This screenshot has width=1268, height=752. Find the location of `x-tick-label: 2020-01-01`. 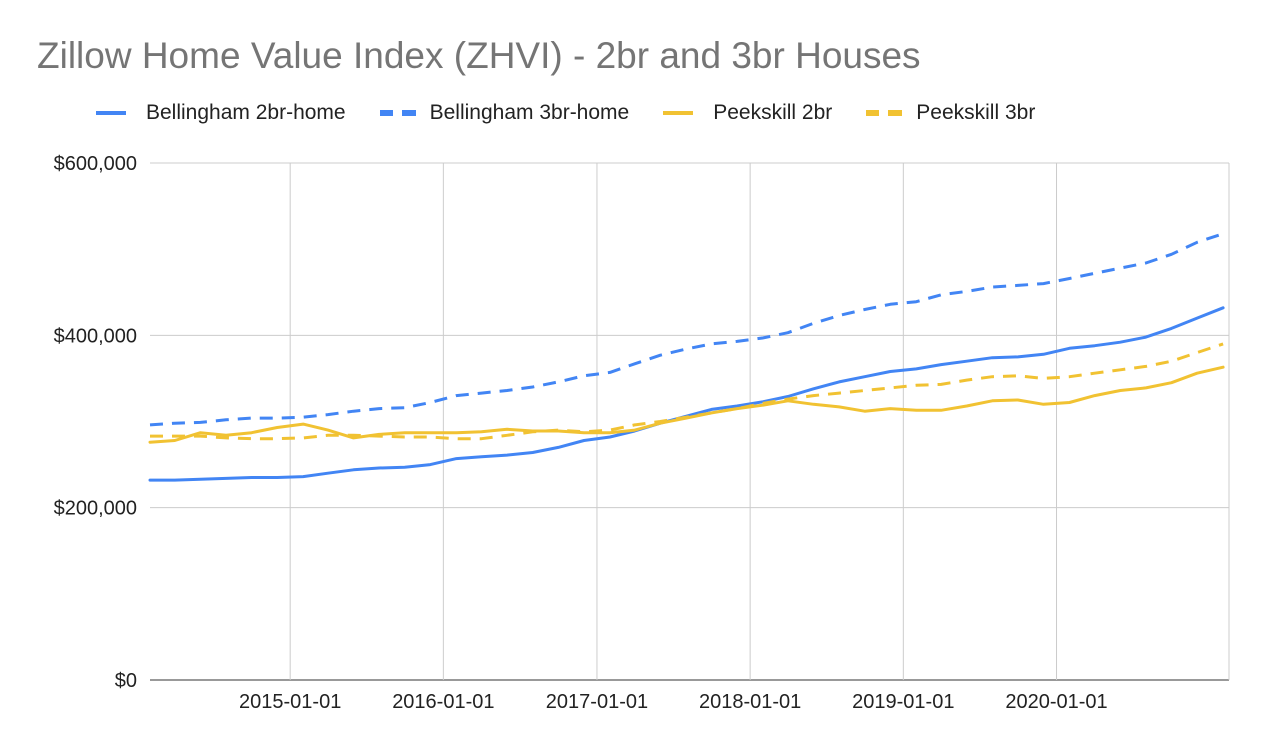

x-tick-label: 2020-01-01 is located at coordinates (1056, 702).